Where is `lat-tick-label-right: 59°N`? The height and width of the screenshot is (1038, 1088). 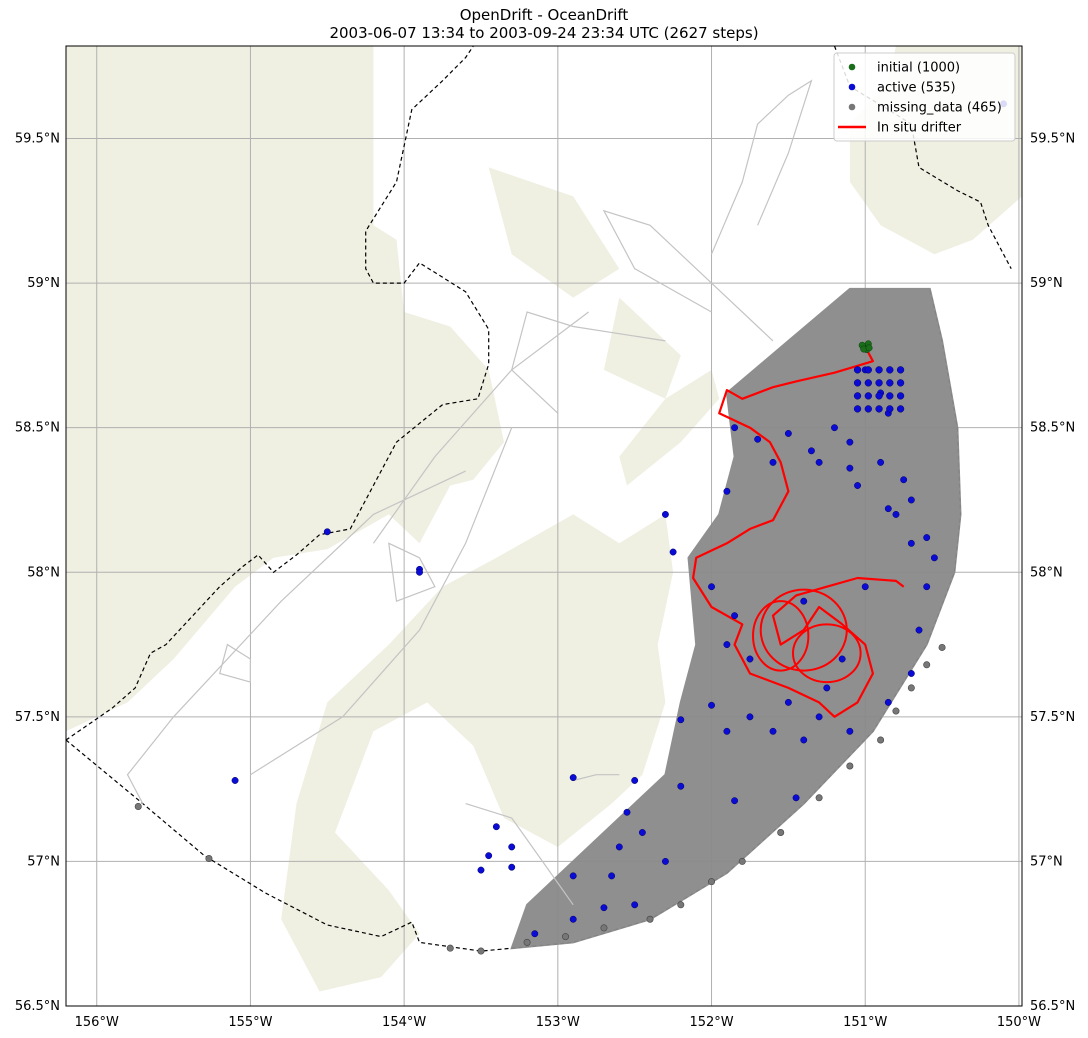 lat-tick-label-right: 59°N is located at coordinates (1046, 283).